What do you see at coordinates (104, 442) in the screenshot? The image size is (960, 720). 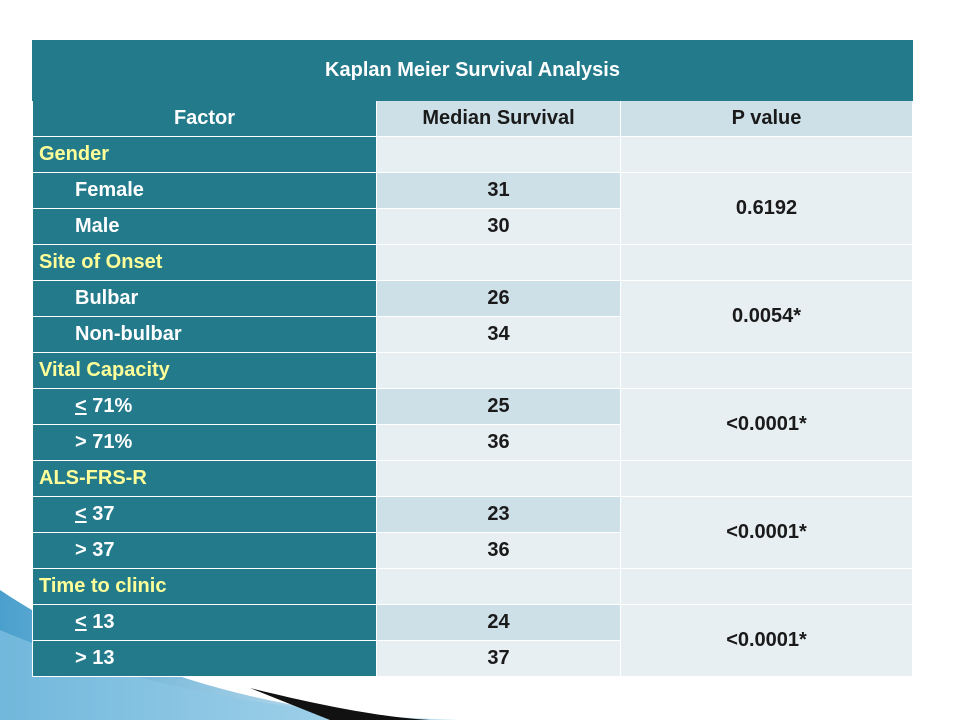 I see `factor-level-label: > 71%` at bounding box center [104, 442].